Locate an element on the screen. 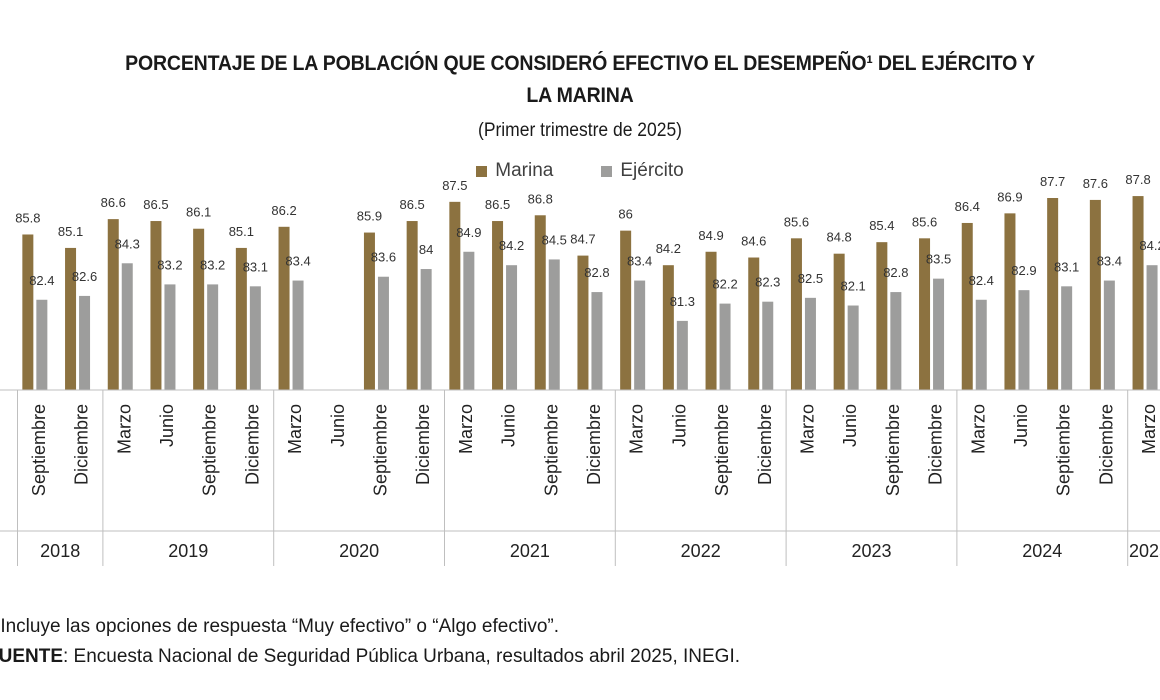 This screenshot has height=700, width=1160. chart-title-line2: LA MARINA is located at coordinates (580, 95).